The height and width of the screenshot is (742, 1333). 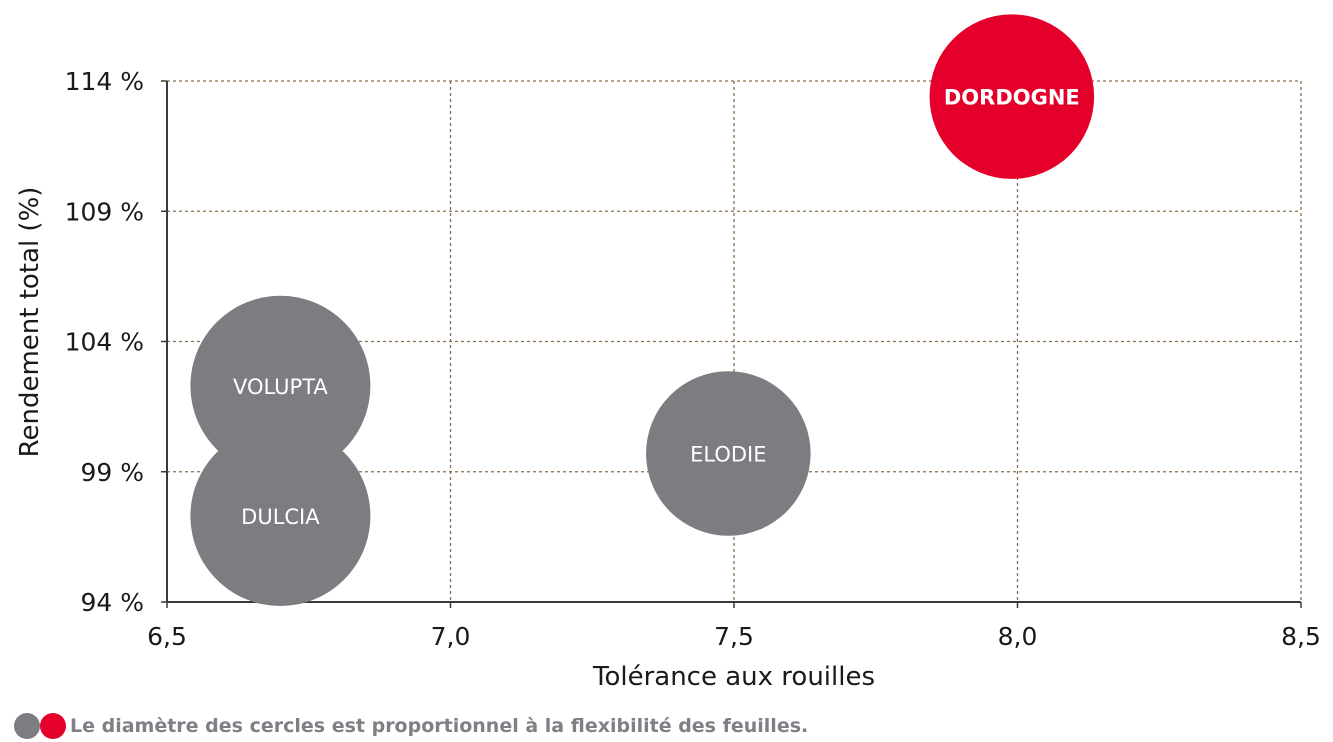 I want to click on x-tick-label: 7,5, so click(x=734, y=636).